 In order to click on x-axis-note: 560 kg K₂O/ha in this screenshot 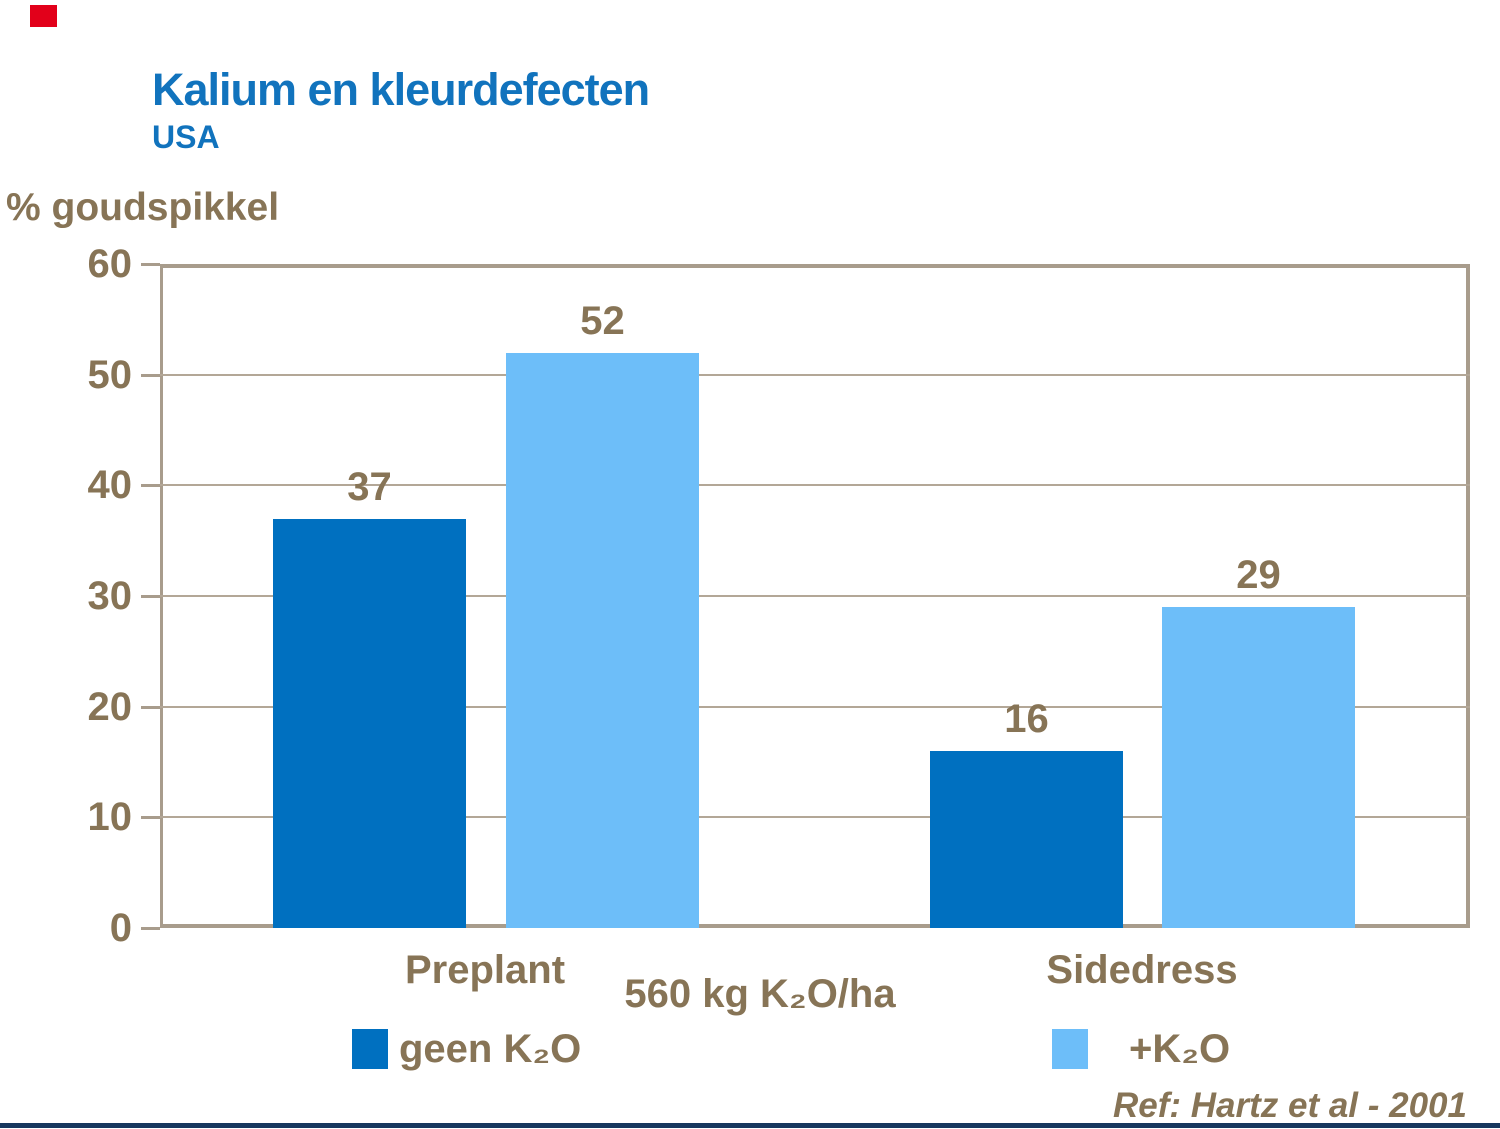, I will do `click(760, 994)`.